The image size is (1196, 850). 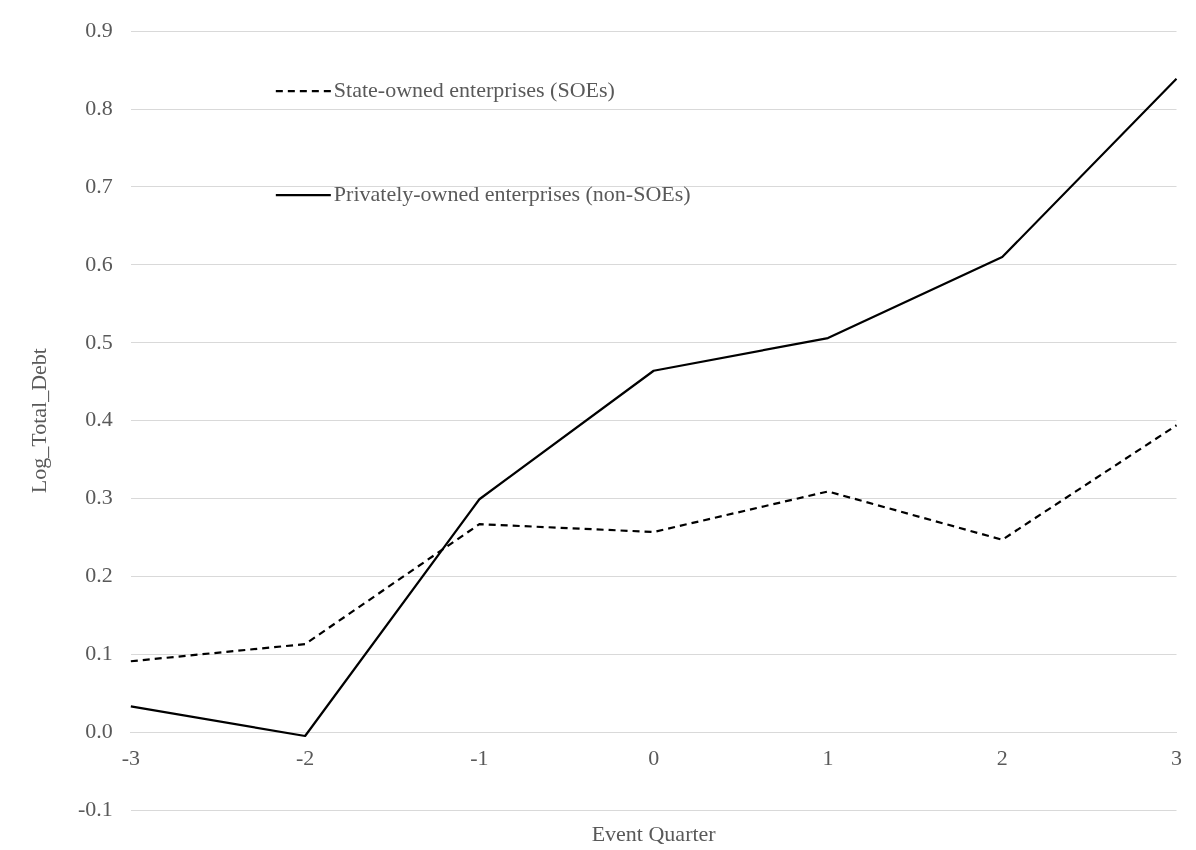 What do you see at coordinates (99, 497) in the screenshot?
I see `y-tick-label: 0.3` at bounding box center [99, 497].